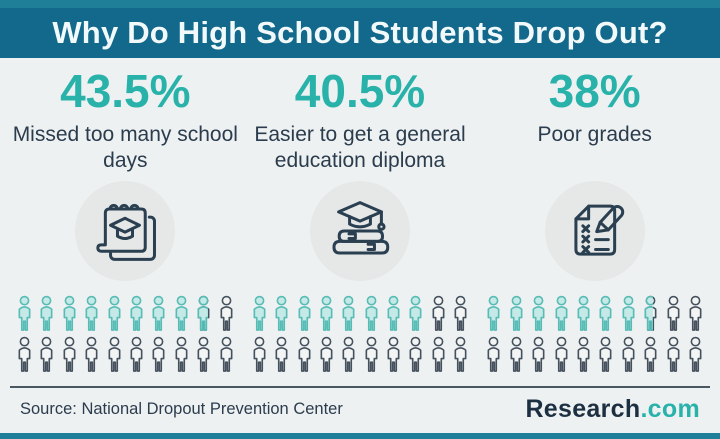 Image resolution: width=720 pixels, height=439 pixels. I want to click on stat-label: Missed too many school days, so click(125, 147).